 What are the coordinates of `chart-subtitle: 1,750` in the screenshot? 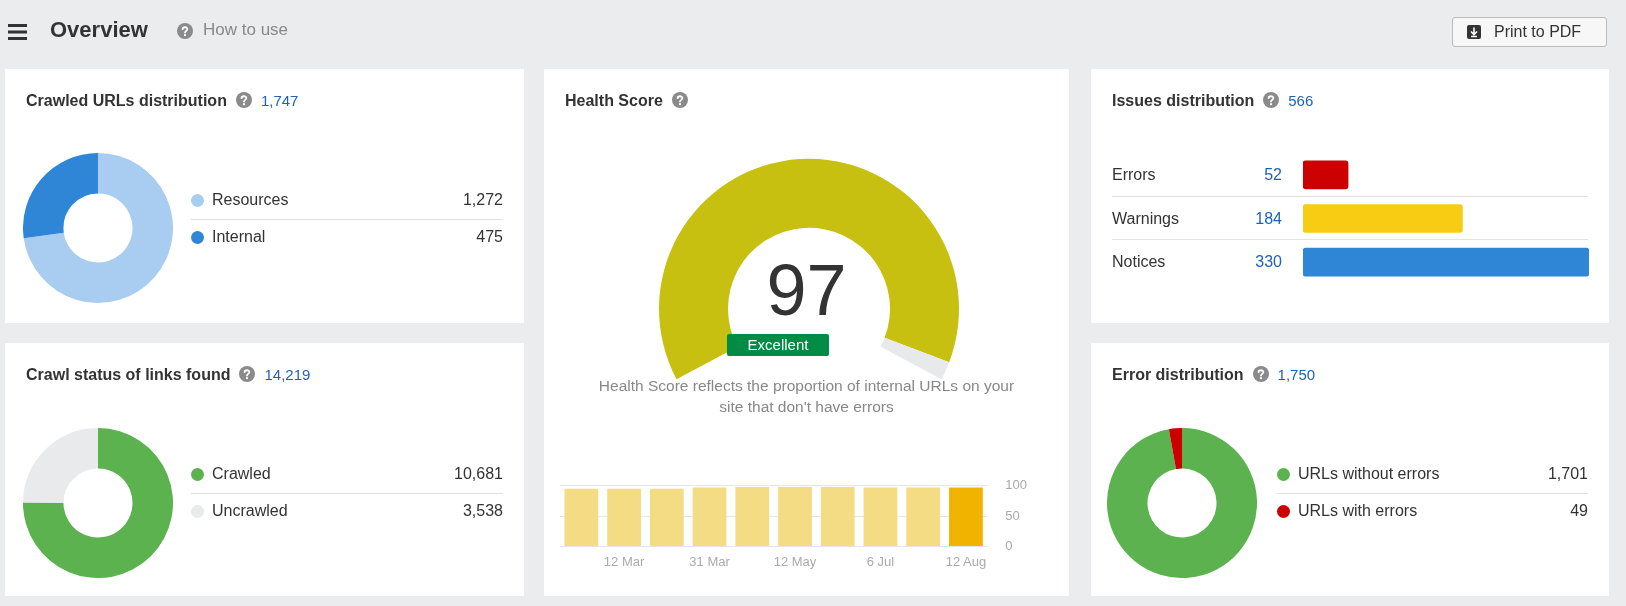 It's located at (1296, 375).